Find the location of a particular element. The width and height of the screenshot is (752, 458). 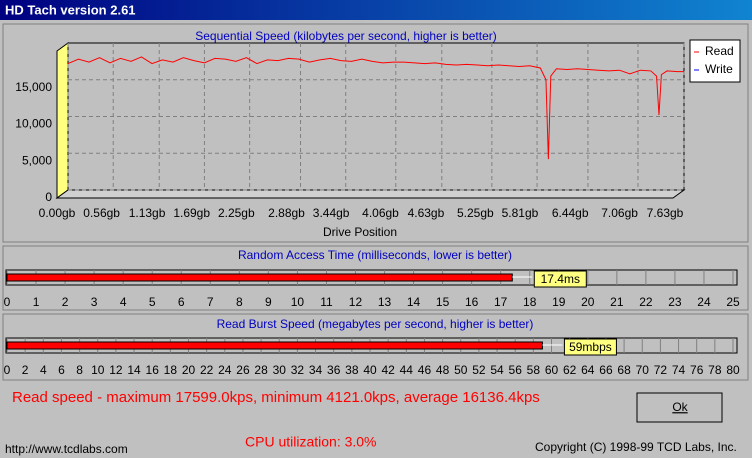

x-tick-label: 2.88gb is located at coordinates (286, 213).